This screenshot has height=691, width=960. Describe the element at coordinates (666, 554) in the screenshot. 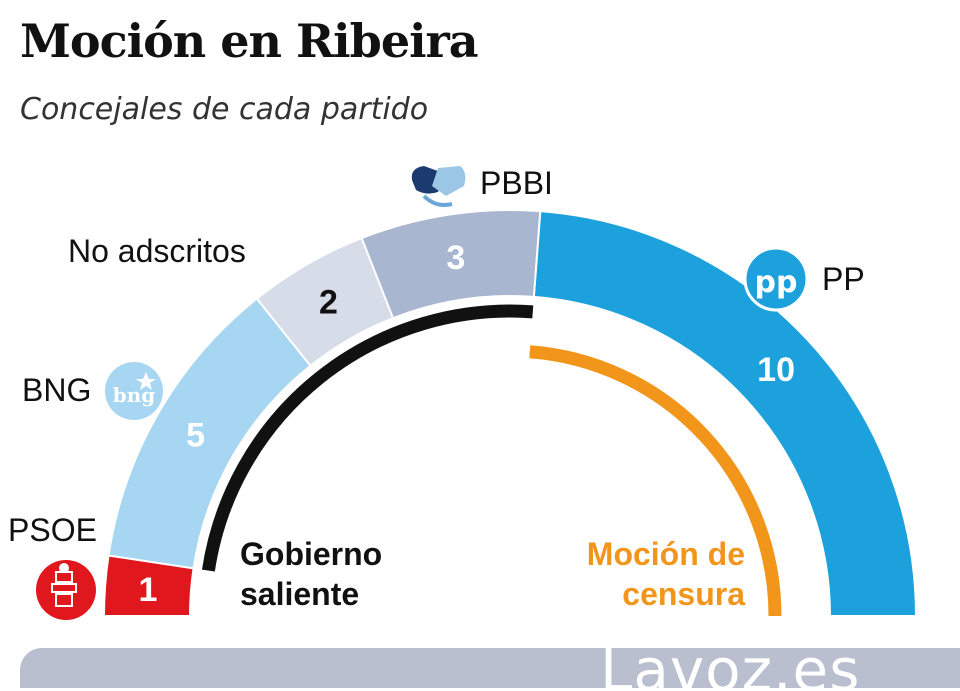

I see `group-label-mocion-line1: Moción de` at that location.